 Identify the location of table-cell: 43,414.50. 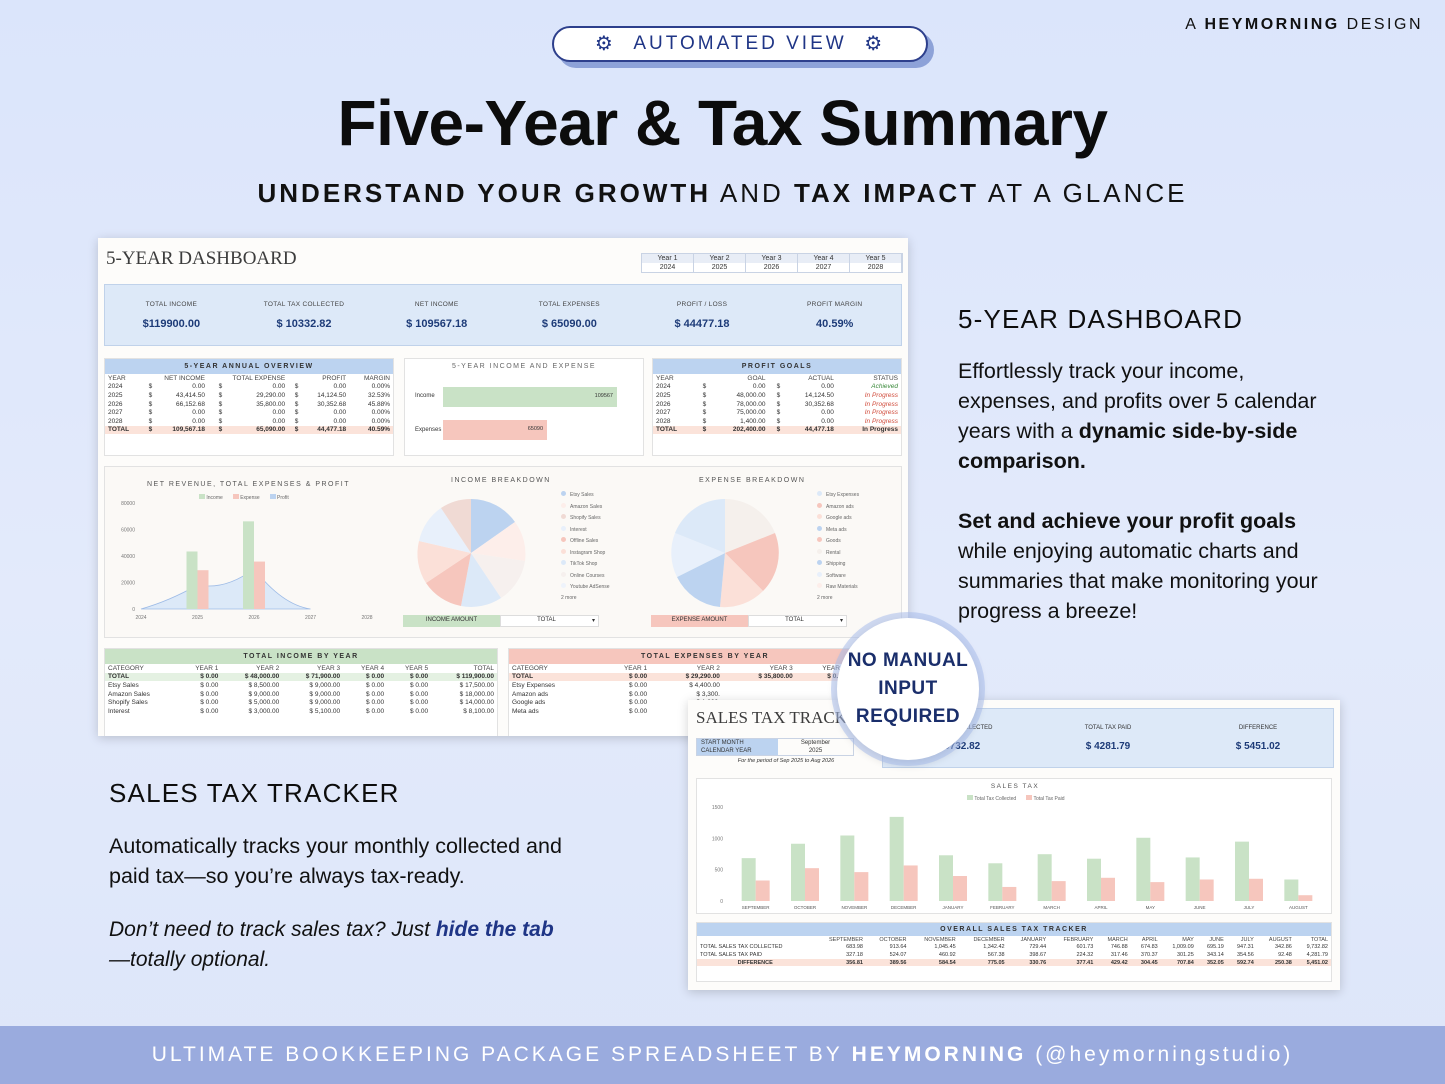
(190, 395).